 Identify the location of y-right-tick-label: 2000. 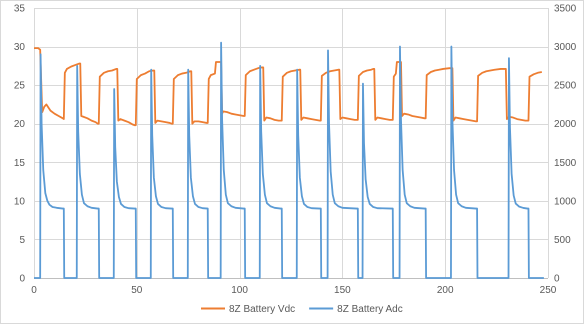
(565, 124).